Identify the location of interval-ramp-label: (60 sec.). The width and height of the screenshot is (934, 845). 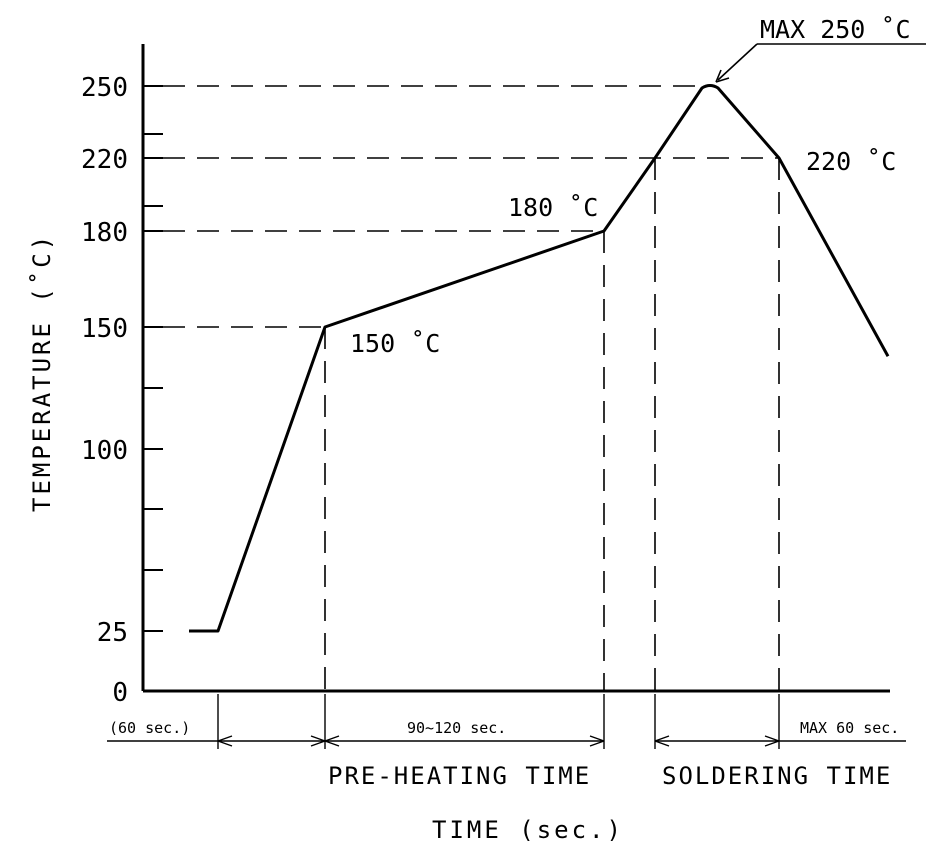
(149, 728).